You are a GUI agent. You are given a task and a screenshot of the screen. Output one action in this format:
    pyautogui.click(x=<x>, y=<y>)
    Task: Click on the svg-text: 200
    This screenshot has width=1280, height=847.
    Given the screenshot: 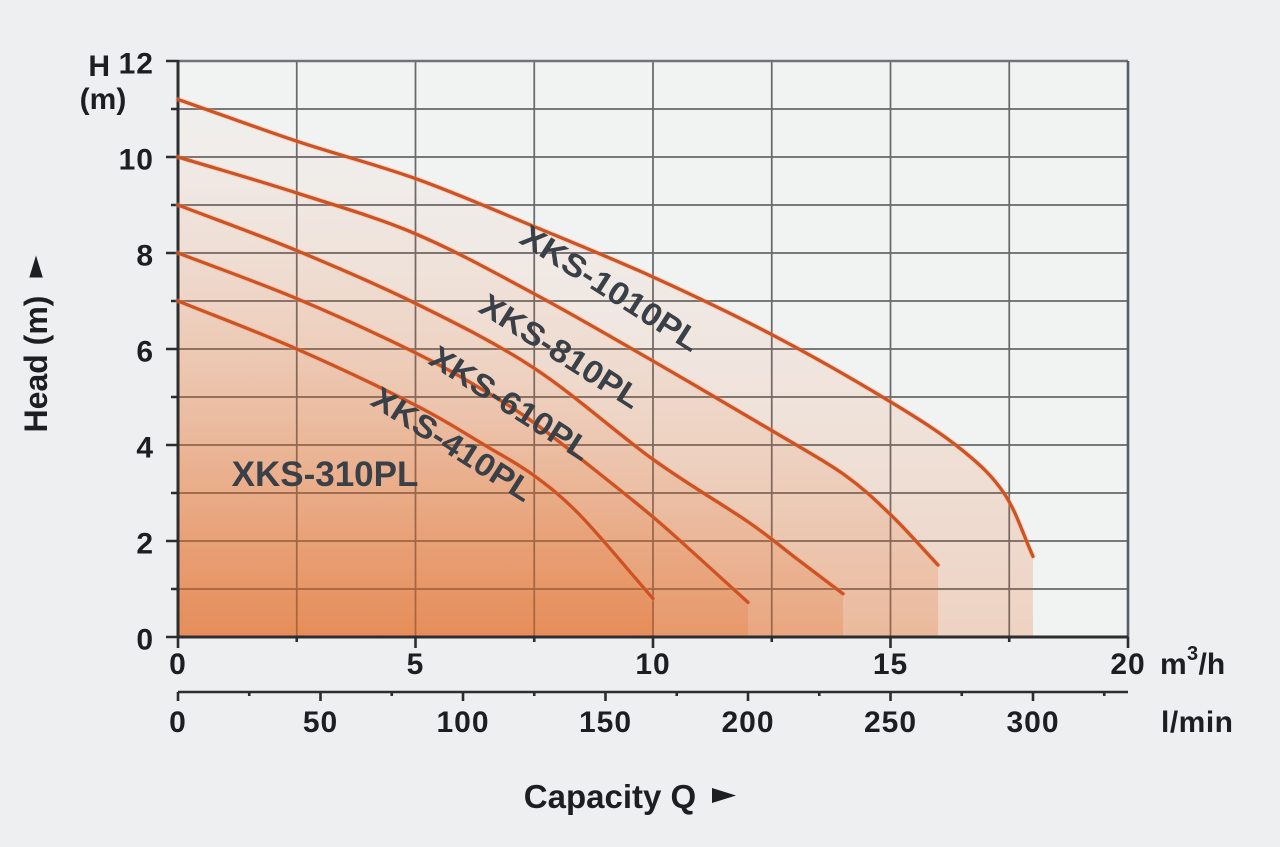 What is the action you would take?
    pyautogui.click(x=747, y=722)
    